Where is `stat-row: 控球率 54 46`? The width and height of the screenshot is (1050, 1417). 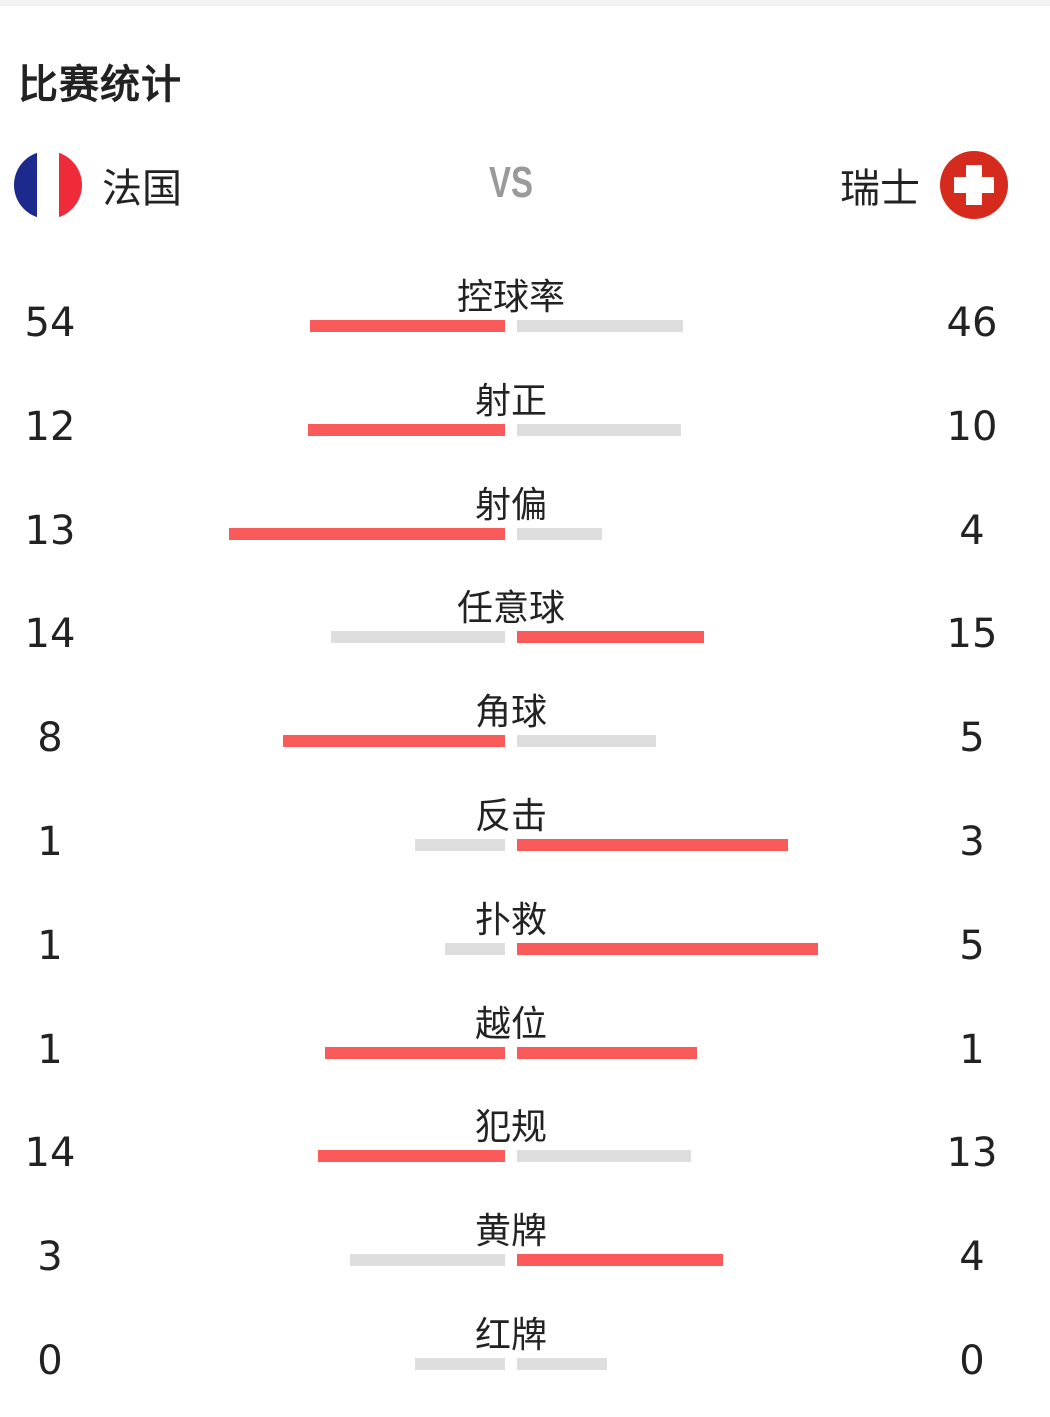 stat-row: 控球率 54 46 is located at coordinates (525, 320).